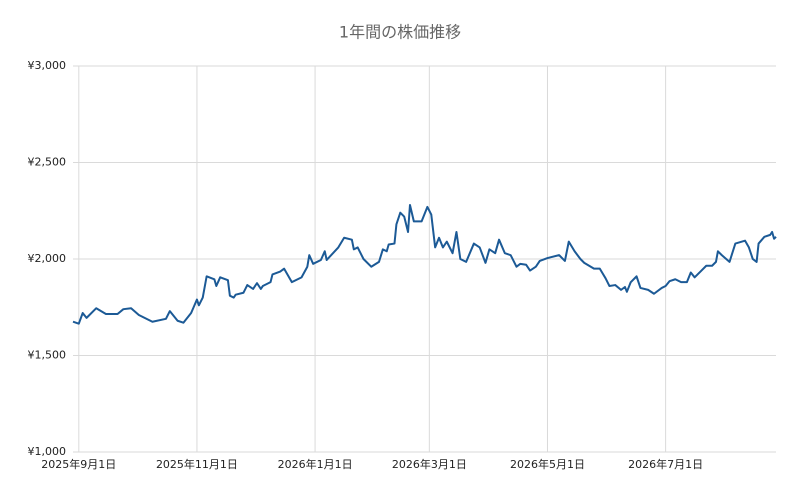  What do you see at coordinates (47, 355) in the screenshot?
I see `y-tick-label: ¥1,500` at bounding box center [47, 355].